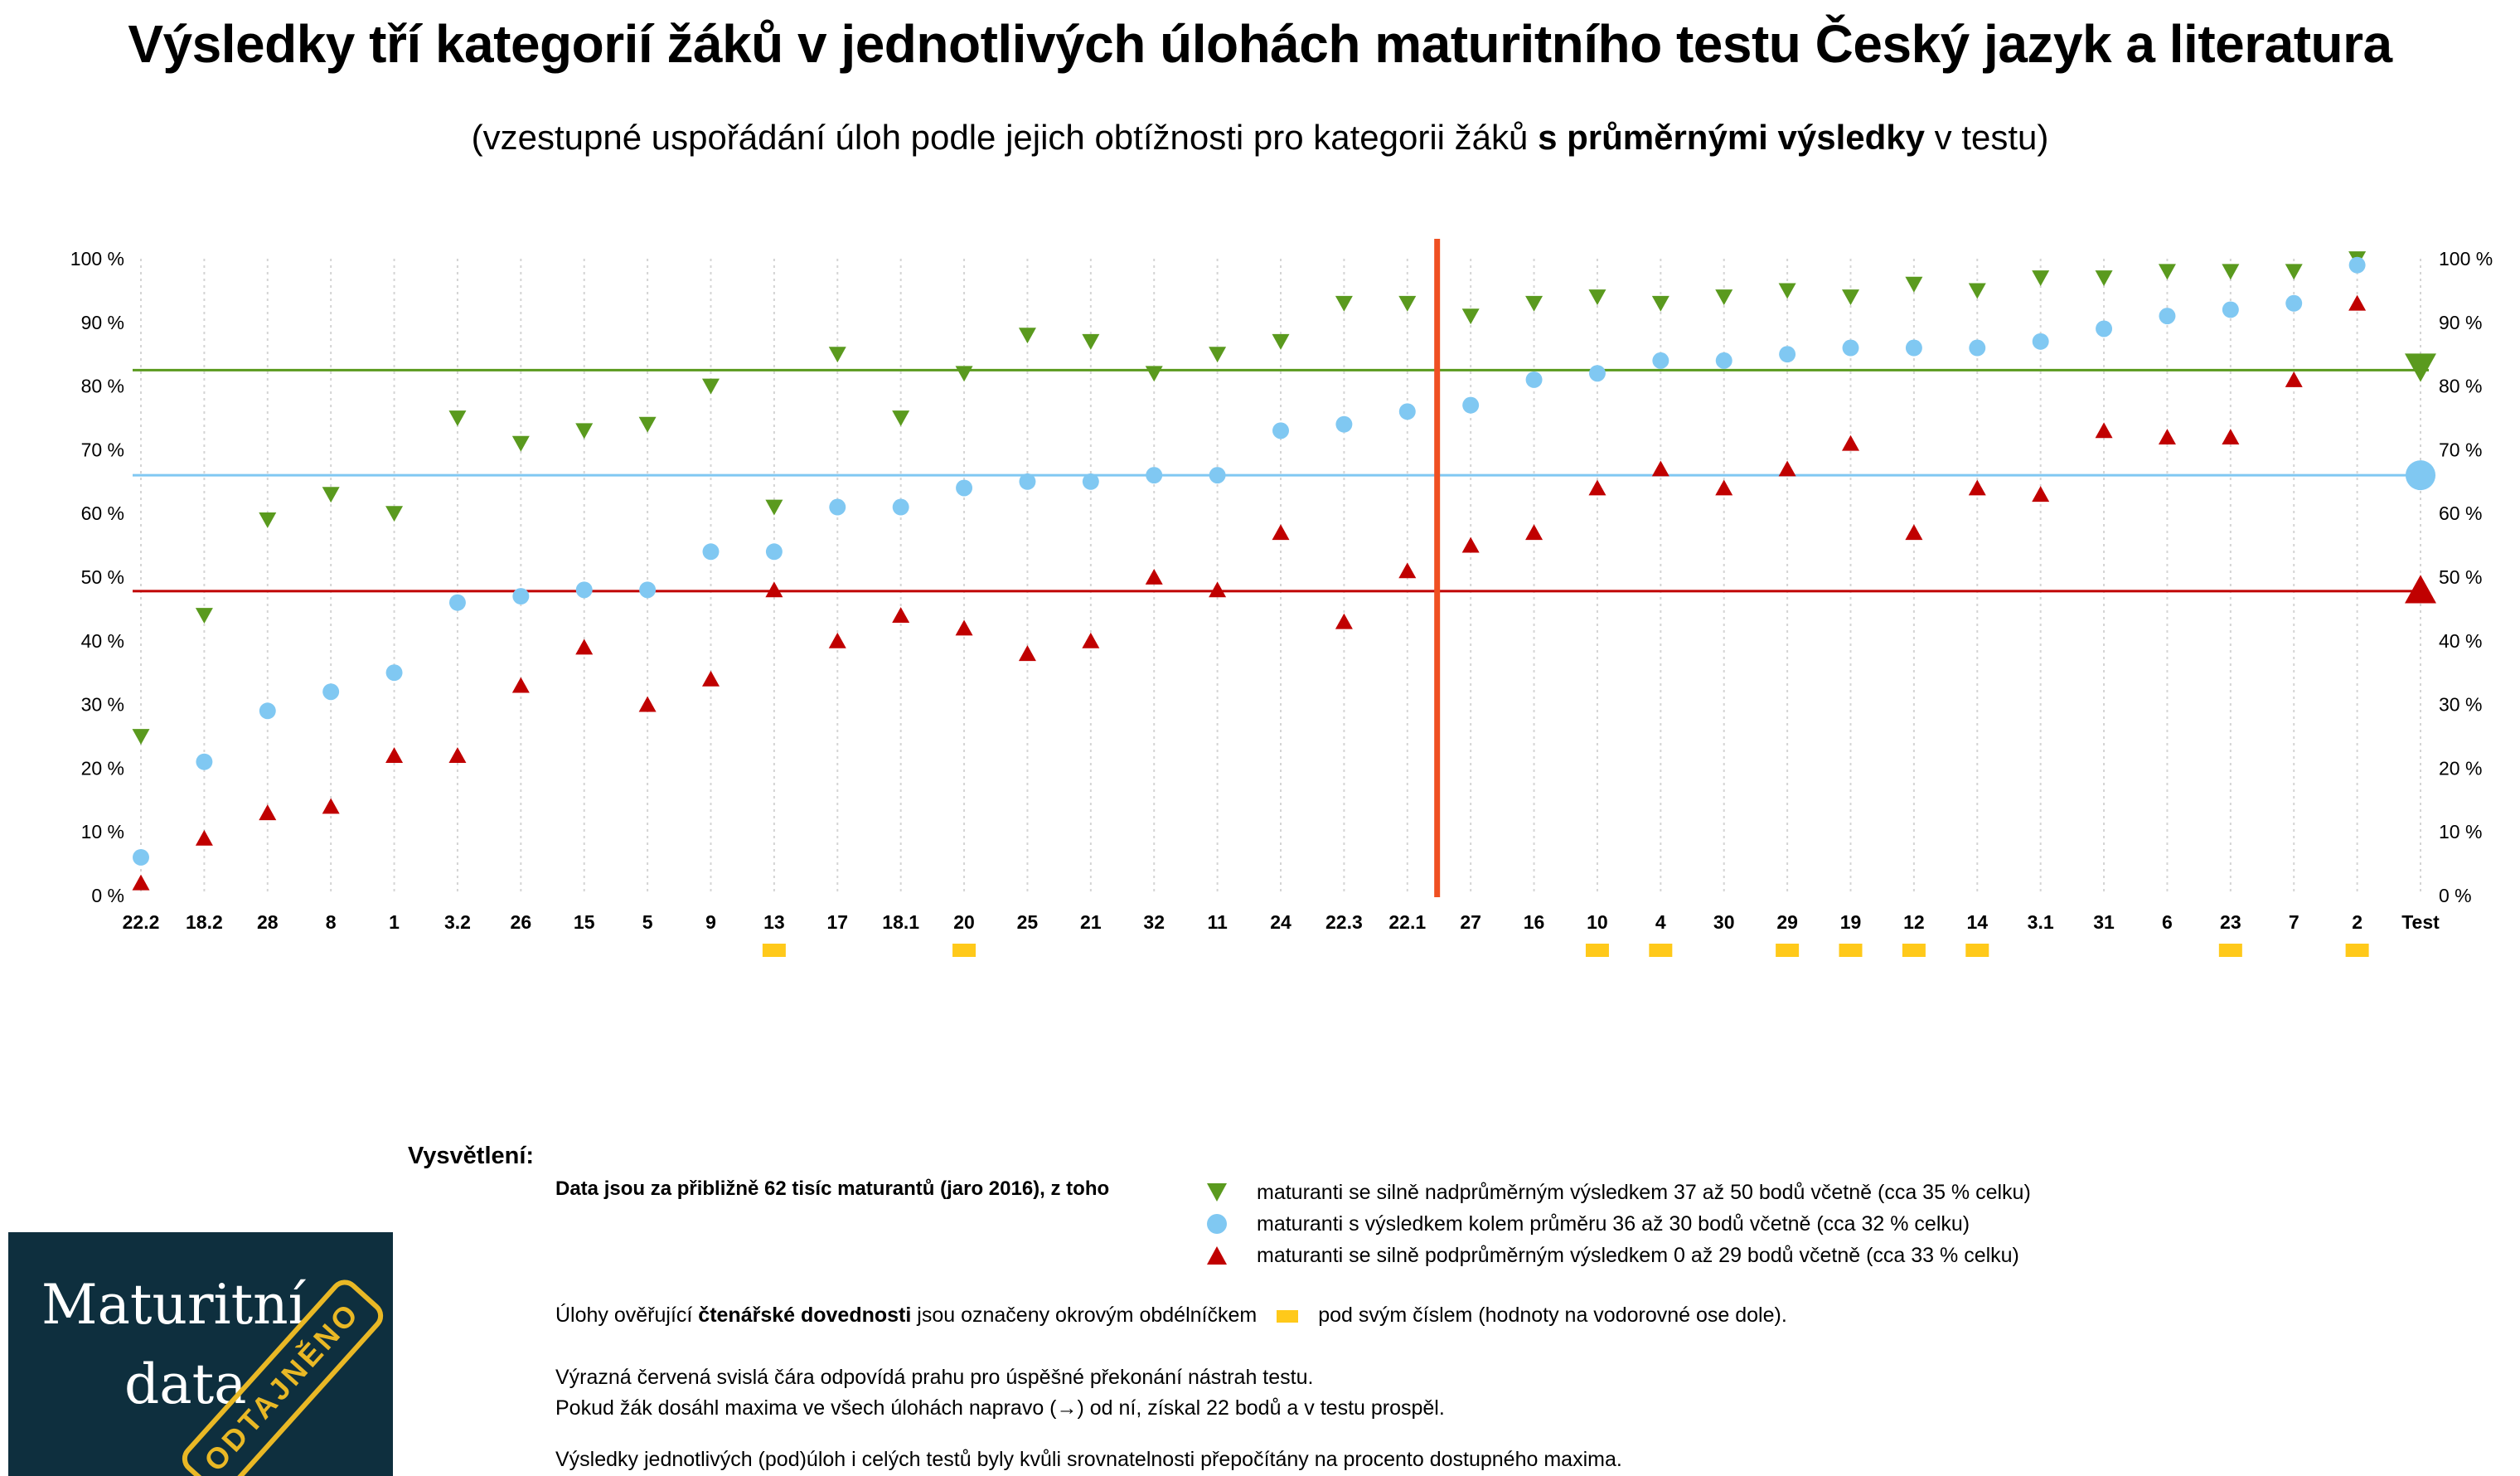  What do you see at coordinates (141, 922) in the screenshot?
I see `x-tick-label: 22.2` at bounding box center [141, 922].